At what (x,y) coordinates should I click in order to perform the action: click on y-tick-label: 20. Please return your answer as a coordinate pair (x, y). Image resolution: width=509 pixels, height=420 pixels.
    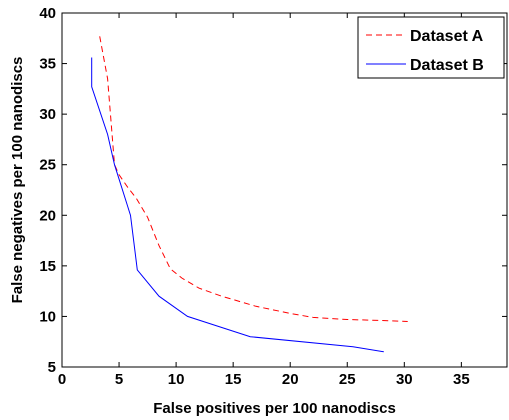
    Looking at the image, I should click on (47, 215).